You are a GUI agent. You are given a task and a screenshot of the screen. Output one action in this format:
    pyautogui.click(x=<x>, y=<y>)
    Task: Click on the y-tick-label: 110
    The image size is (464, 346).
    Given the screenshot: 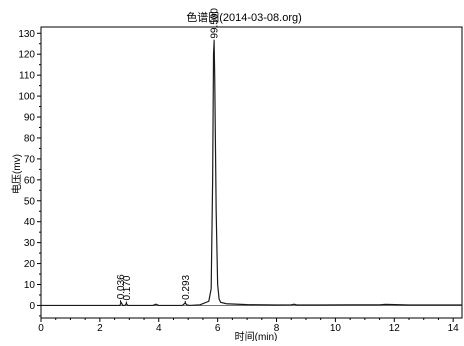 What is the action you would take?
    pyautogui.click(x=27, y=76)
    